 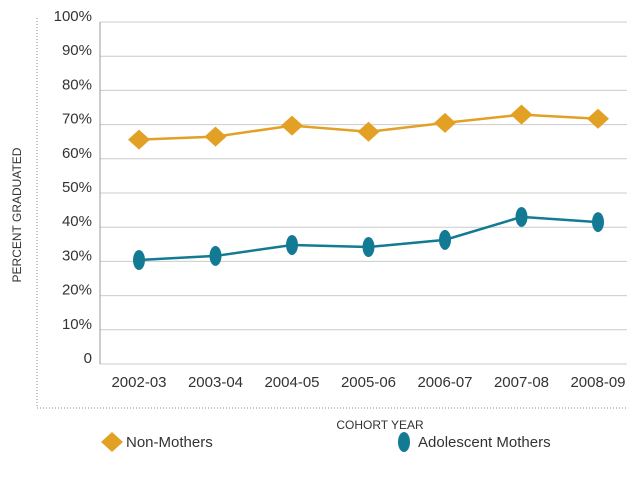 What do you see at coordinates (77, 324) in the screenshot?
I see `y-tick-label: 10%` at bounding box center [77, 324].